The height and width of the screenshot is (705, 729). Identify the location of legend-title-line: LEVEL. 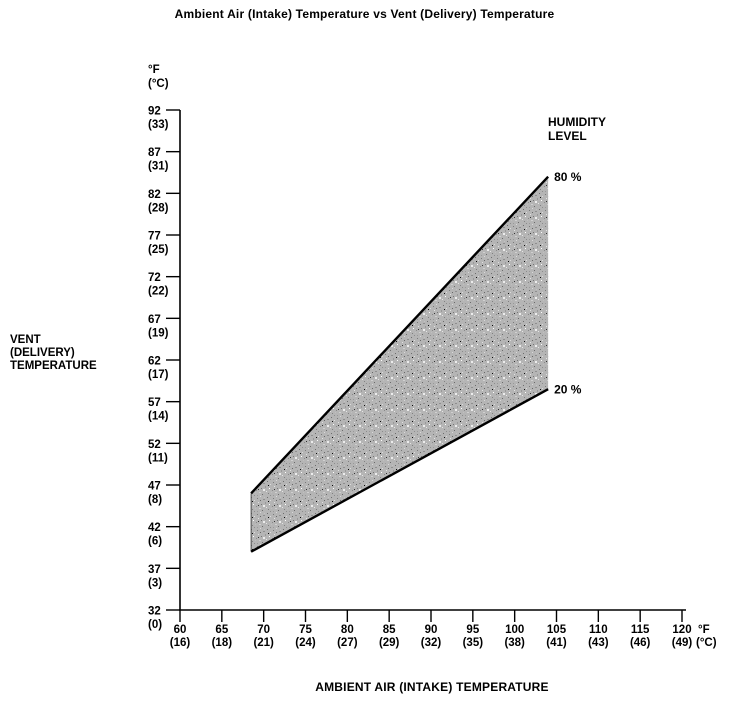
(567, 136).